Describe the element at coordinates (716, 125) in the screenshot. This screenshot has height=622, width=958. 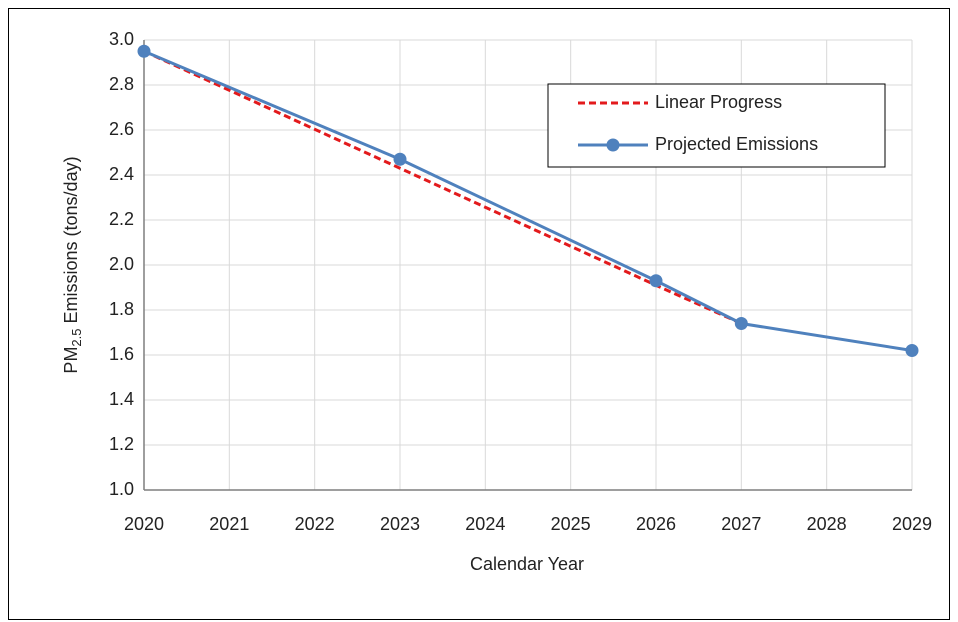
I see `legend-box` at that location.